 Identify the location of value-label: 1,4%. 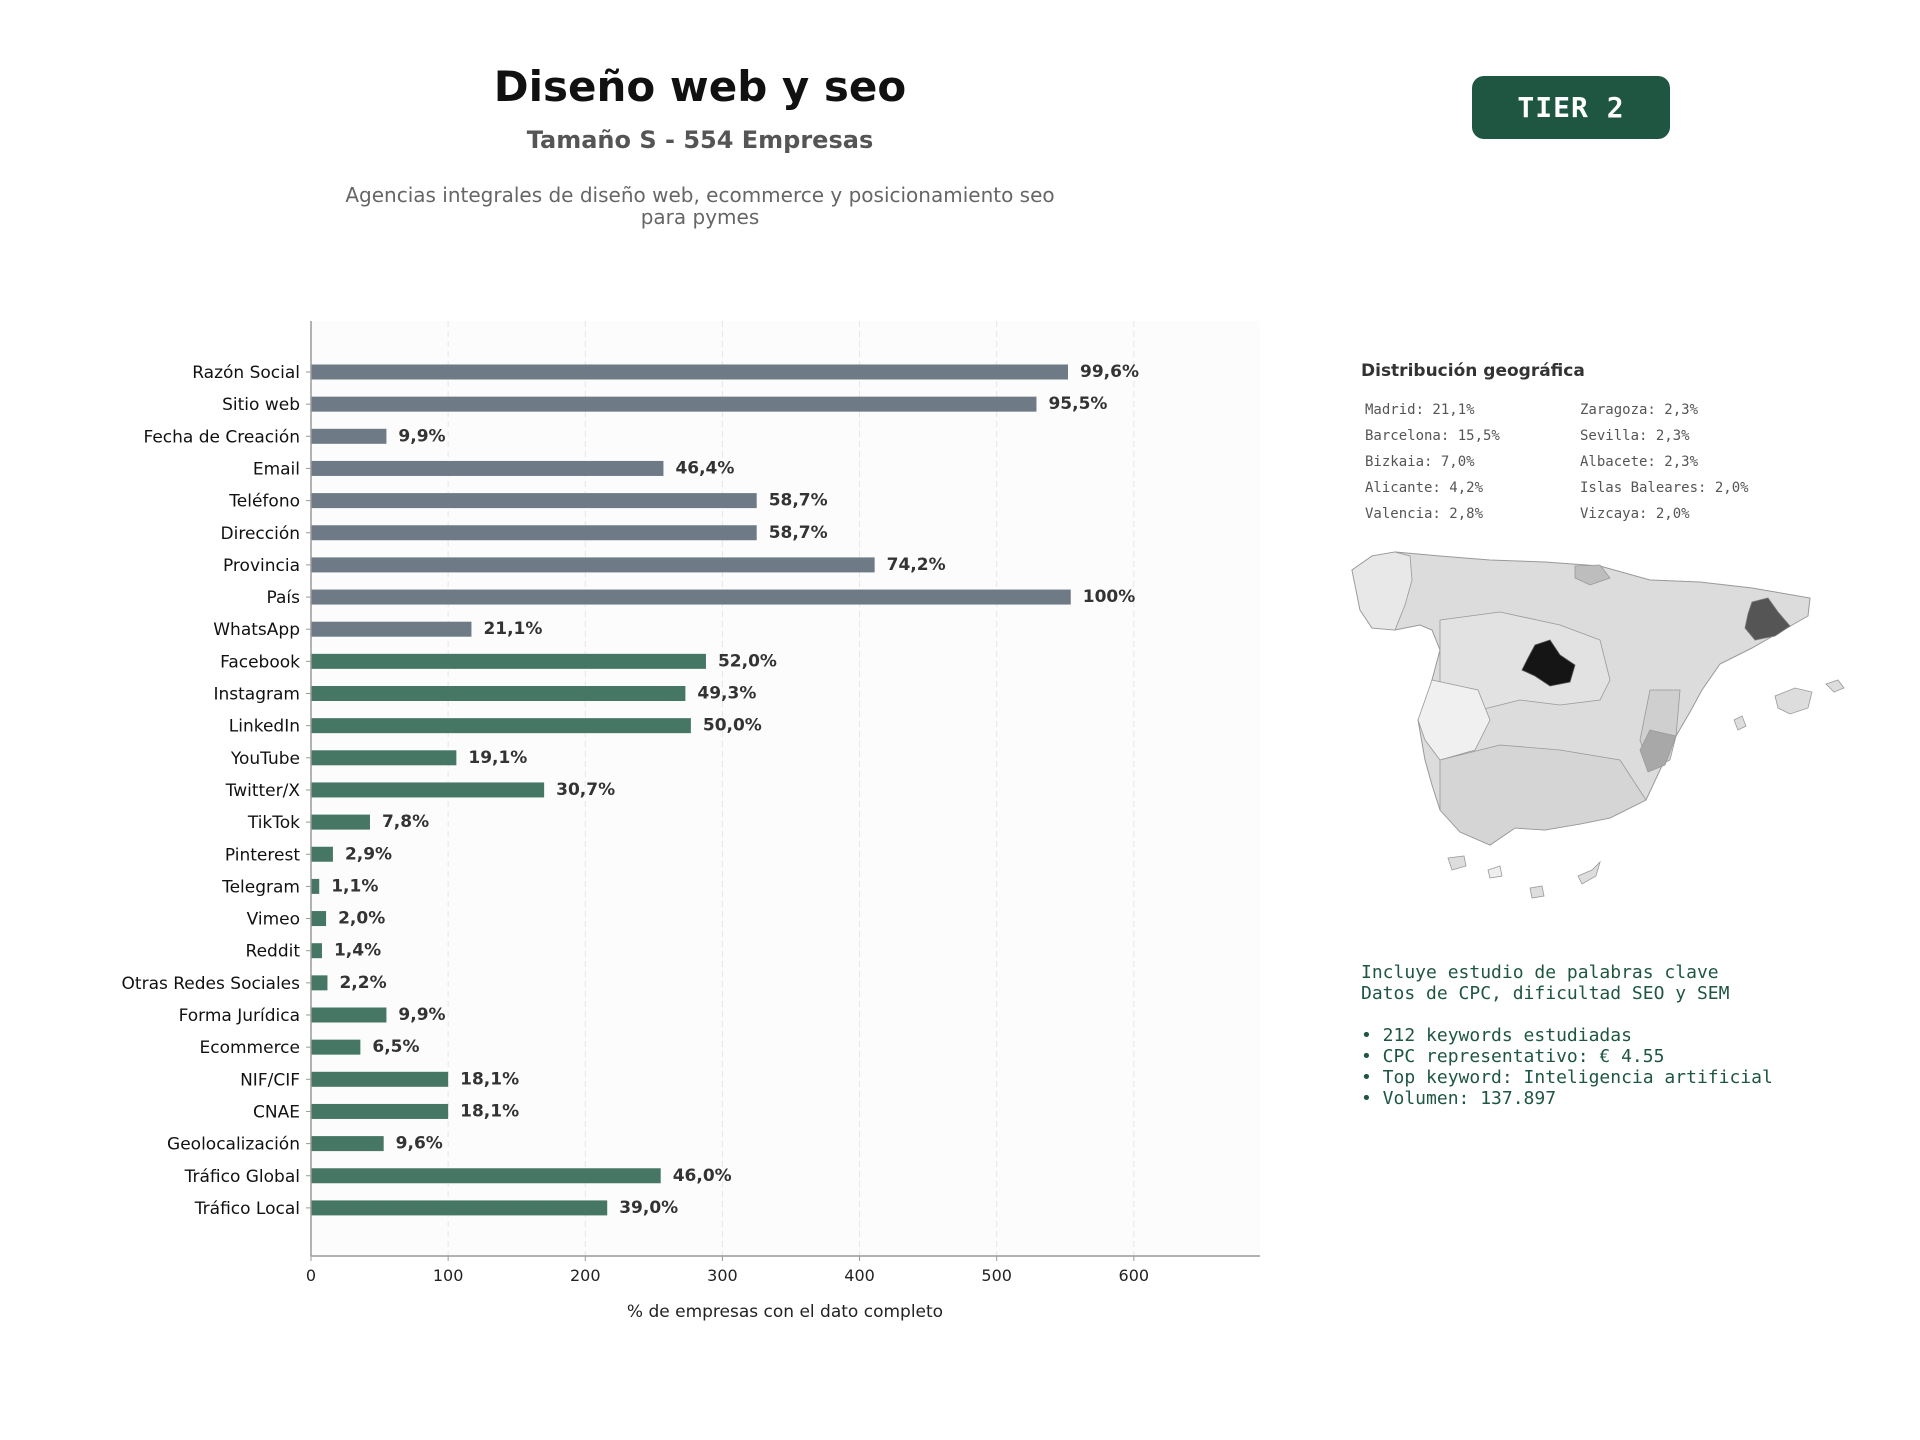
(357, 951).